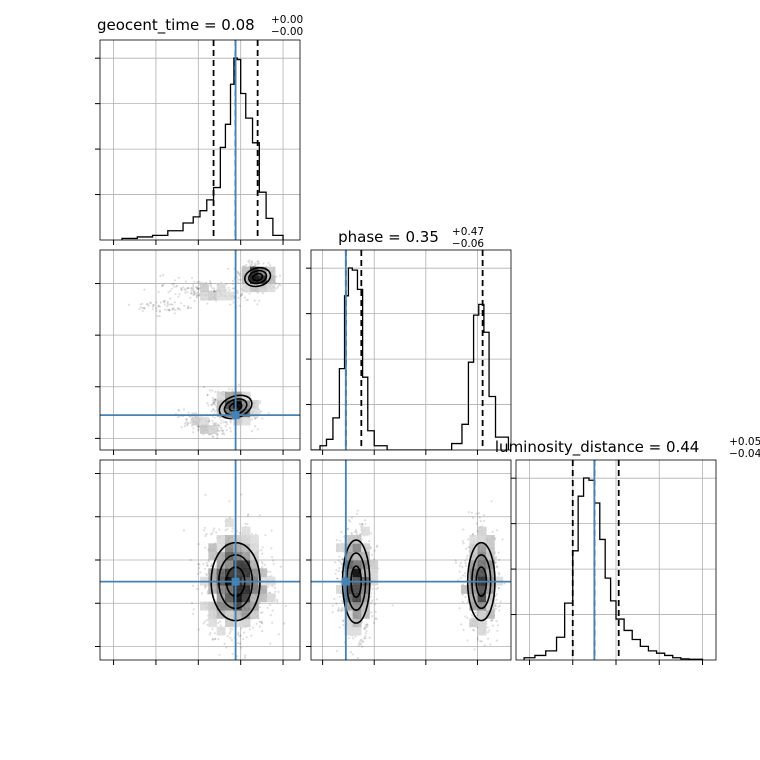  What do you see at coordinates (409, 562) in the screenshot?
I see `panel-phase-vs-luminosity_distance` at bounding box center [409, 562].